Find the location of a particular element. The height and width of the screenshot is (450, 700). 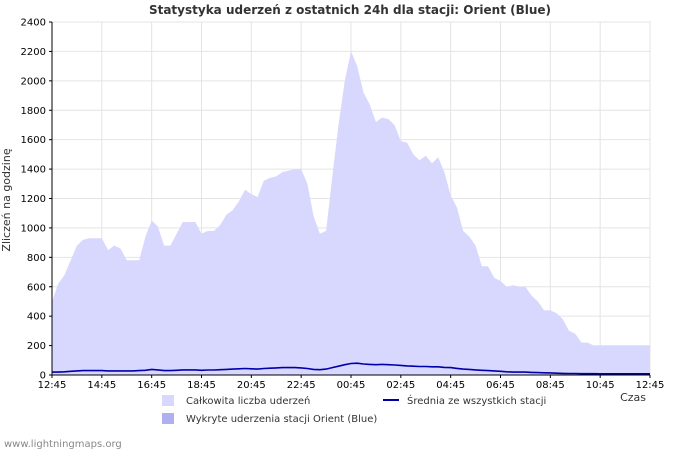

x-tick-label: 00:45 is located at coordinates (351, 385).